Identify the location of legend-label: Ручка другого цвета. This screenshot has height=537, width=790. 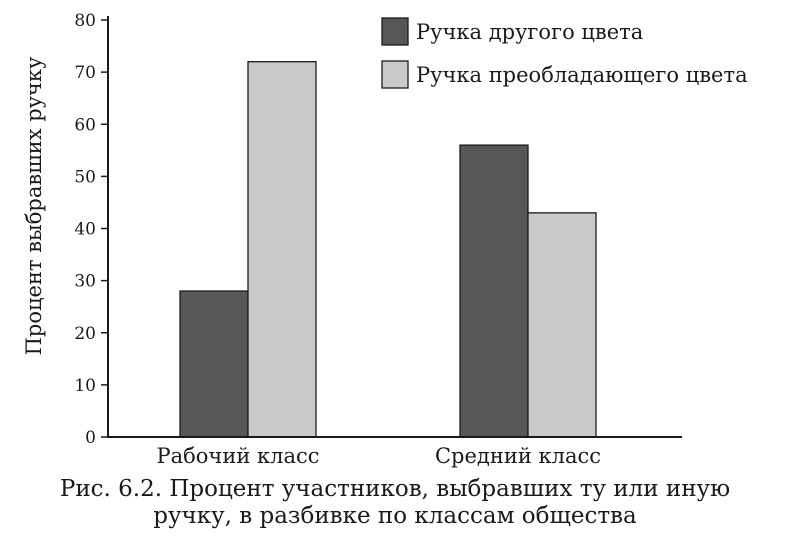
(529, 32).